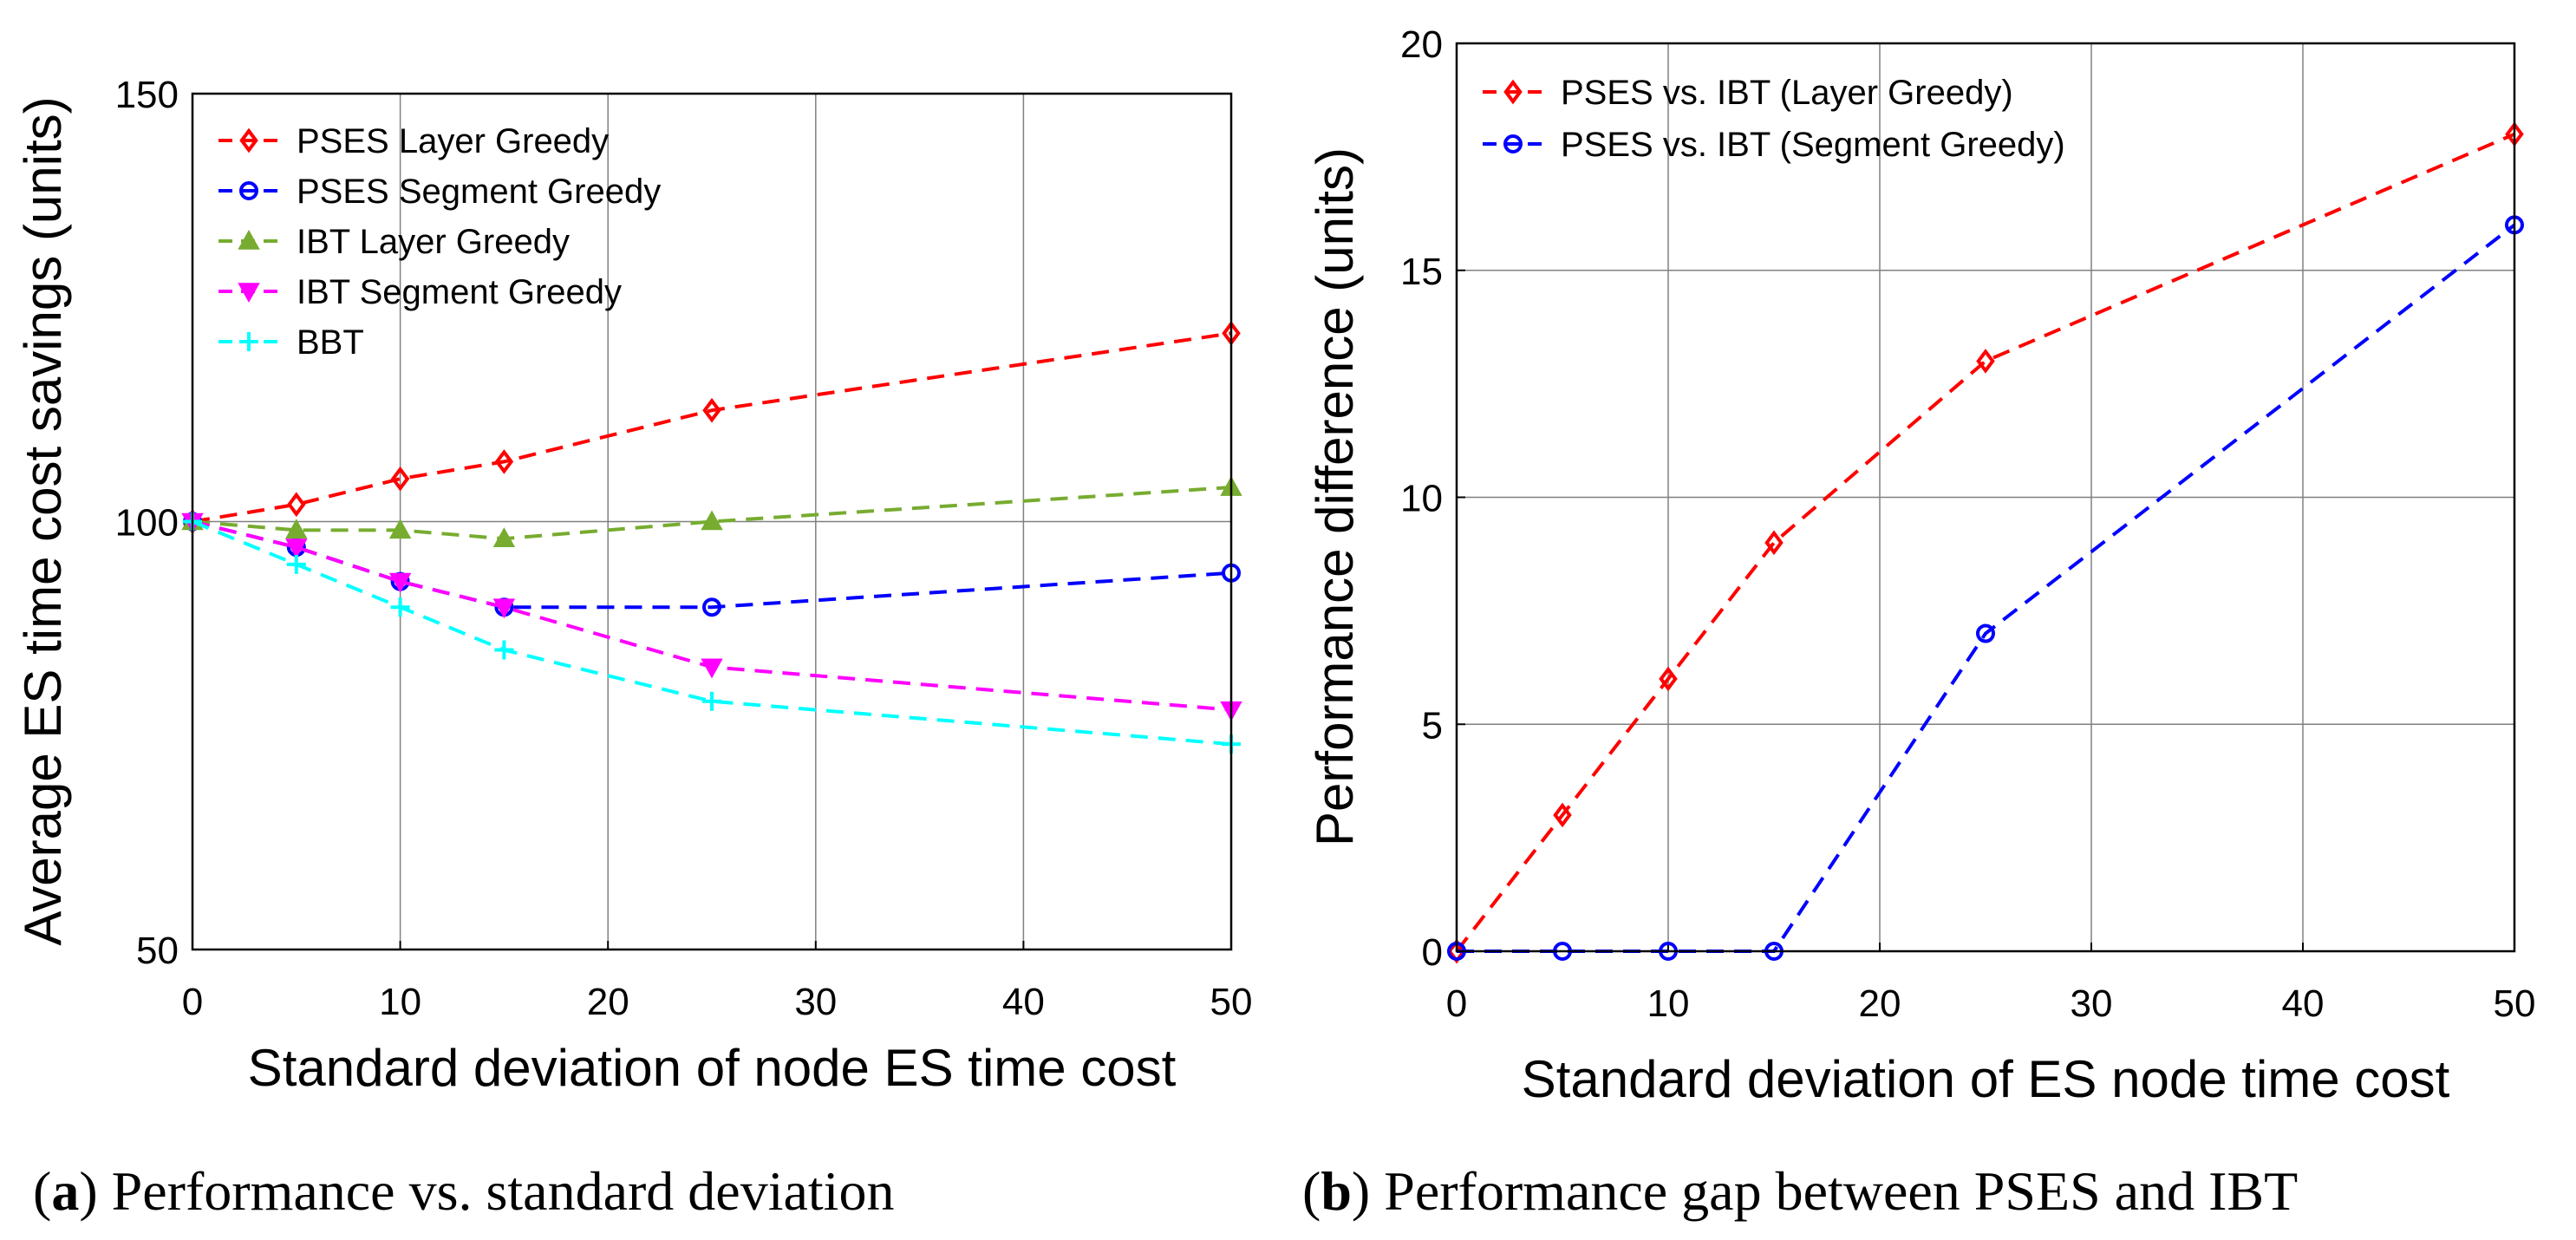  I want to click on caption-letter: b, so click(1336, 1191).